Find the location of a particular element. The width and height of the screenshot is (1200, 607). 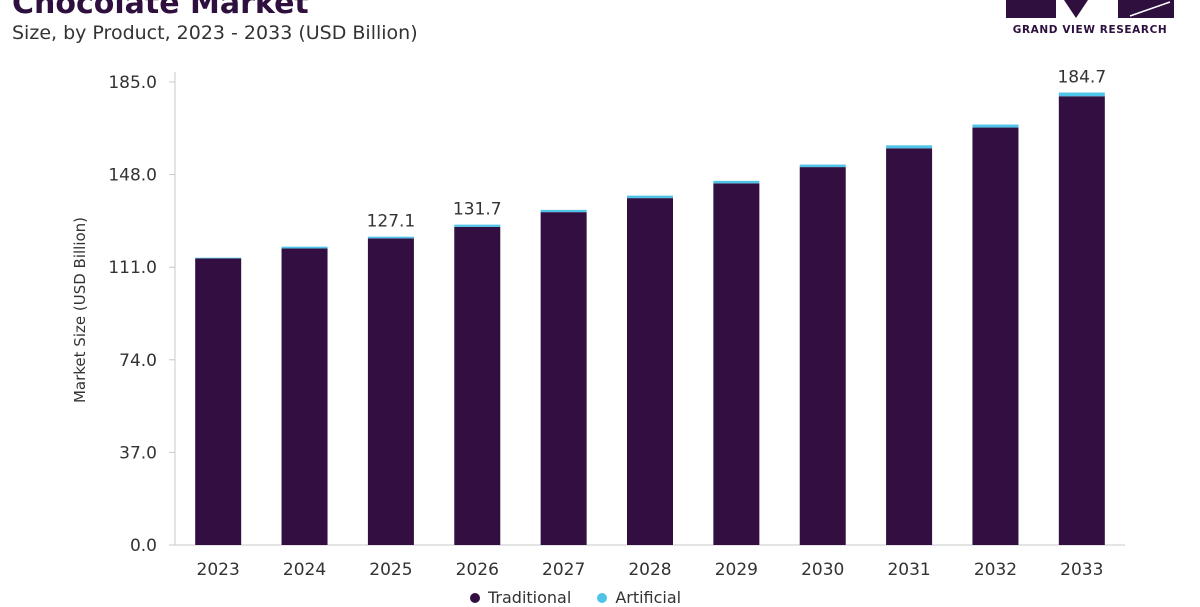

legend-item-traditional: Traditional is located at coordinates (520, 597).